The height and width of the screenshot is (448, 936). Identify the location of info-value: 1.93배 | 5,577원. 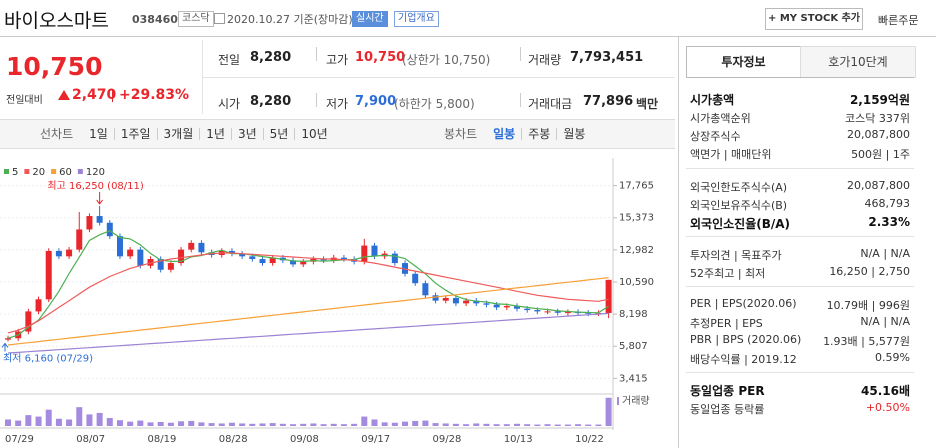
(866, 341).